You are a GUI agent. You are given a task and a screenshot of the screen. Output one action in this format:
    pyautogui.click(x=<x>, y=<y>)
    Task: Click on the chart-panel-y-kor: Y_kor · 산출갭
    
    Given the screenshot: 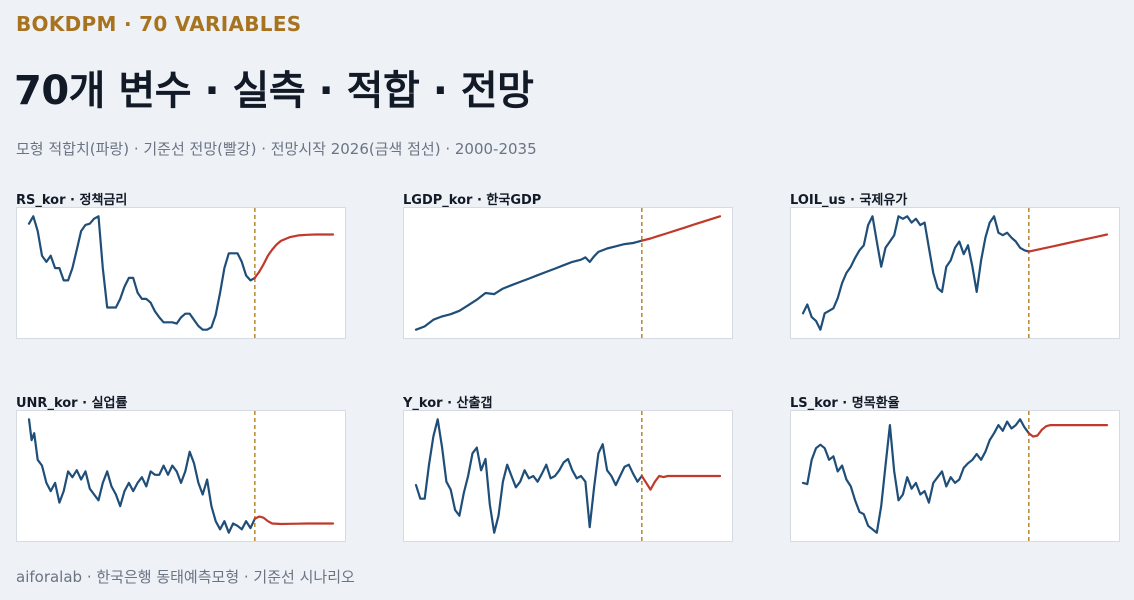 What is the action you would take?
    pyautogui.click(x=568, y=472)
    